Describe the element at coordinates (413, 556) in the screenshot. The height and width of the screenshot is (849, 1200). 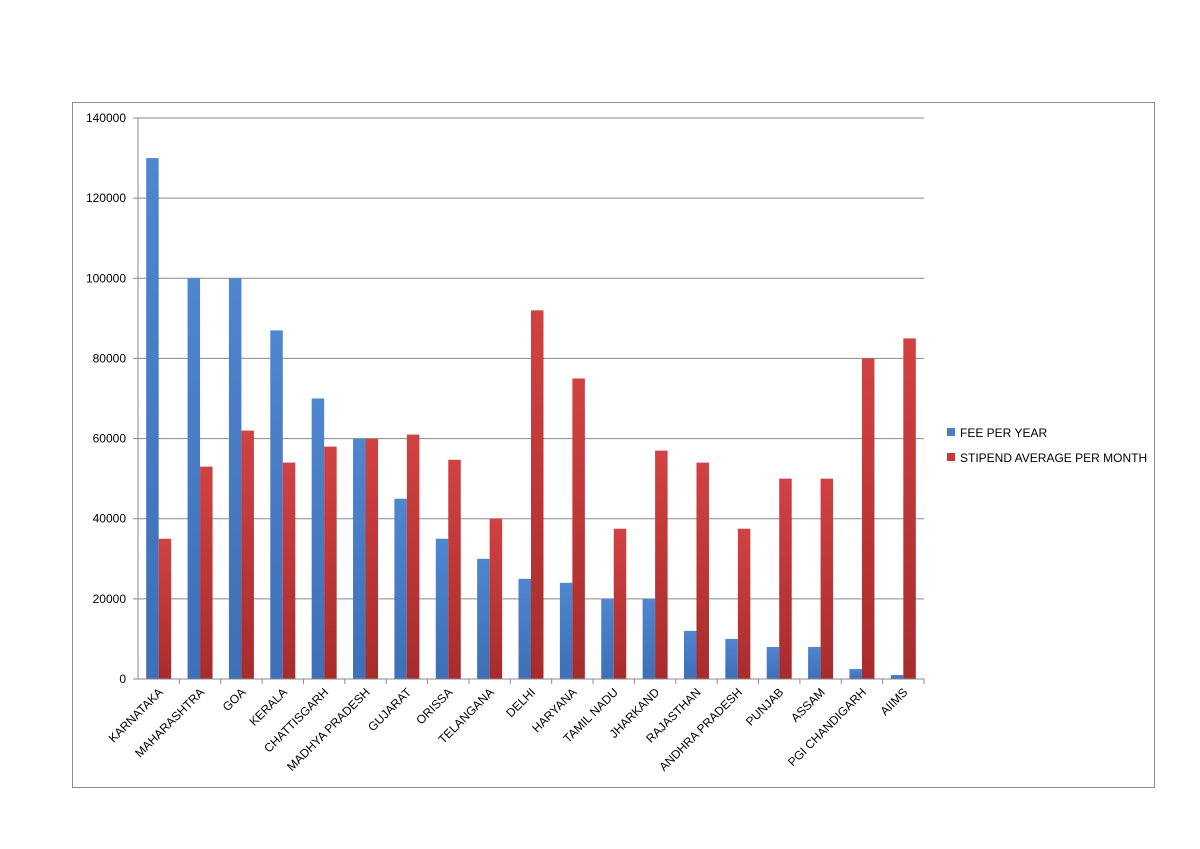
I see `stipend-bar-gujarat` at that location.